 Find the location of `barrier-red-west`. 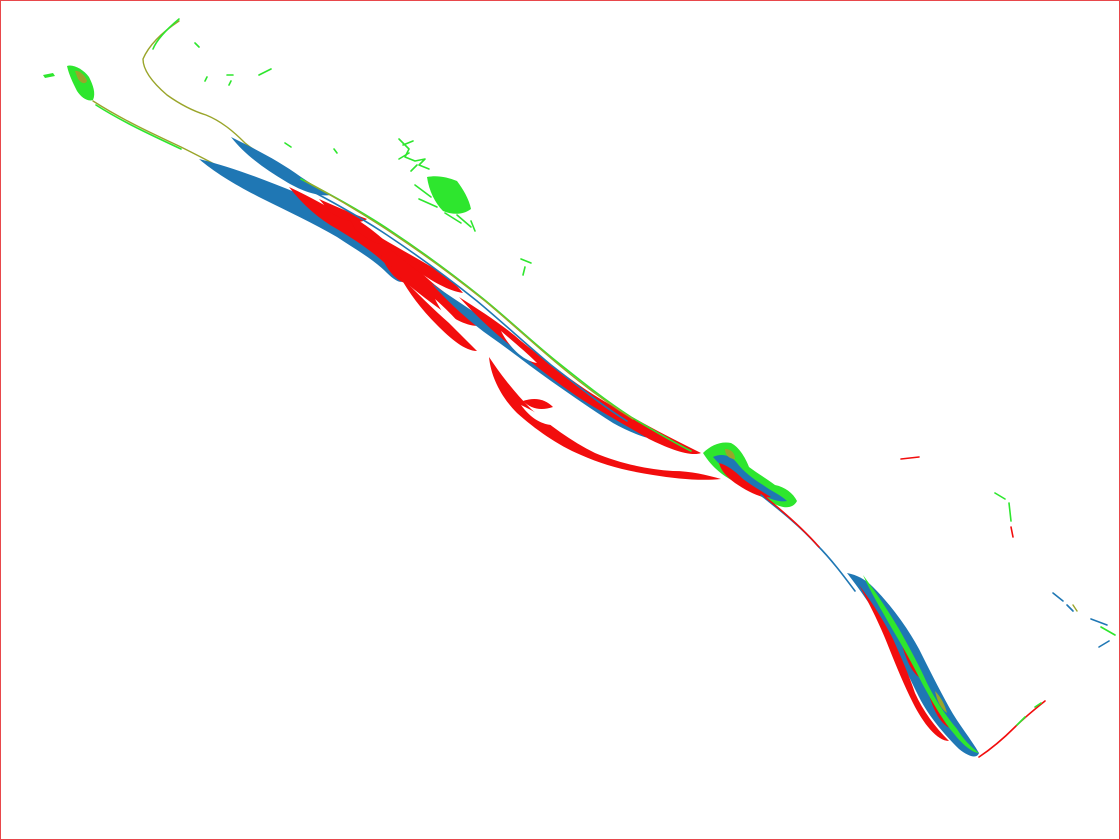

barrier-red-west is located at coordinates (386, 256).